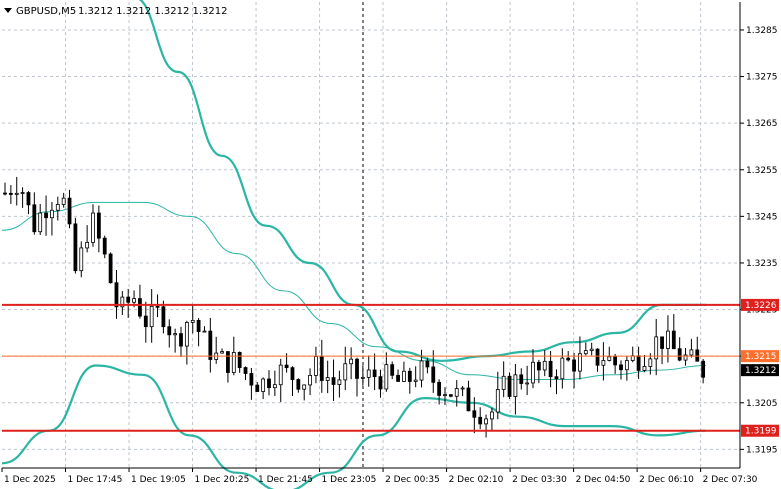 The height and width of the screenshot is (489, 781). I want to click on level-badge-resistance, so click(760, 304).